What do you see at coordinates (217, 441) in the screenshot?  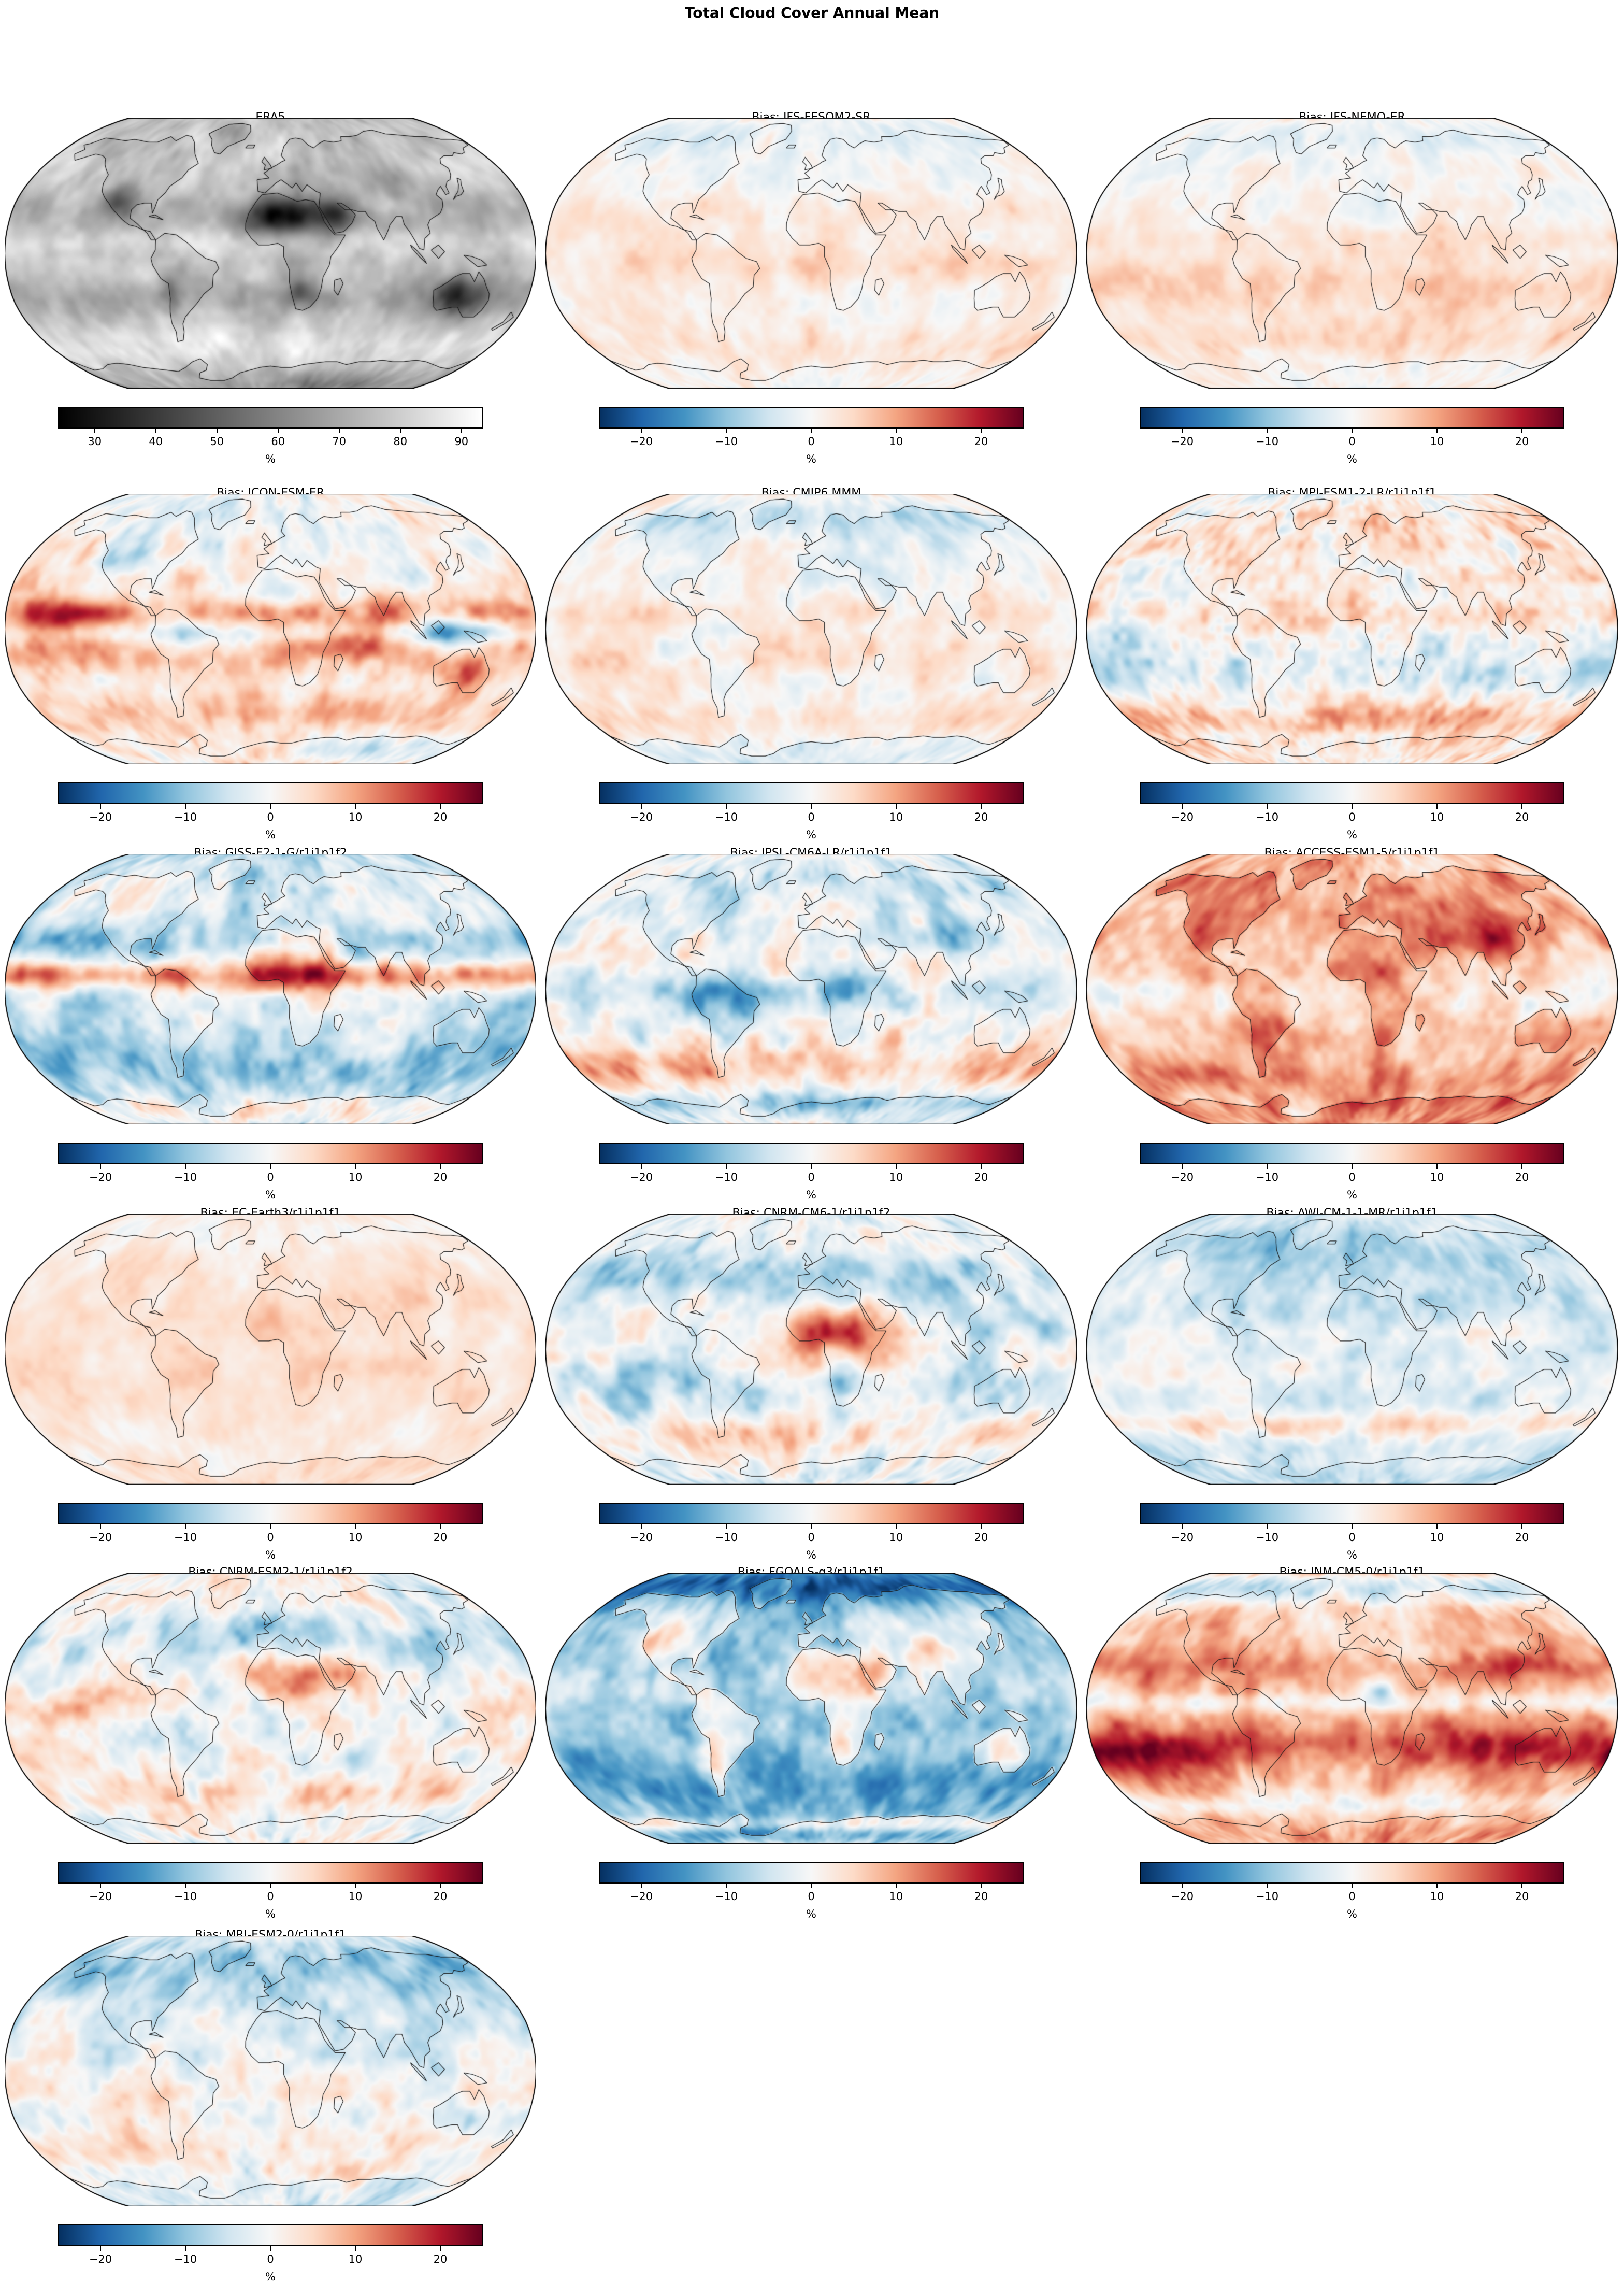 I see `colorbar-tick-label: 50` at bounding box center [217, 441].